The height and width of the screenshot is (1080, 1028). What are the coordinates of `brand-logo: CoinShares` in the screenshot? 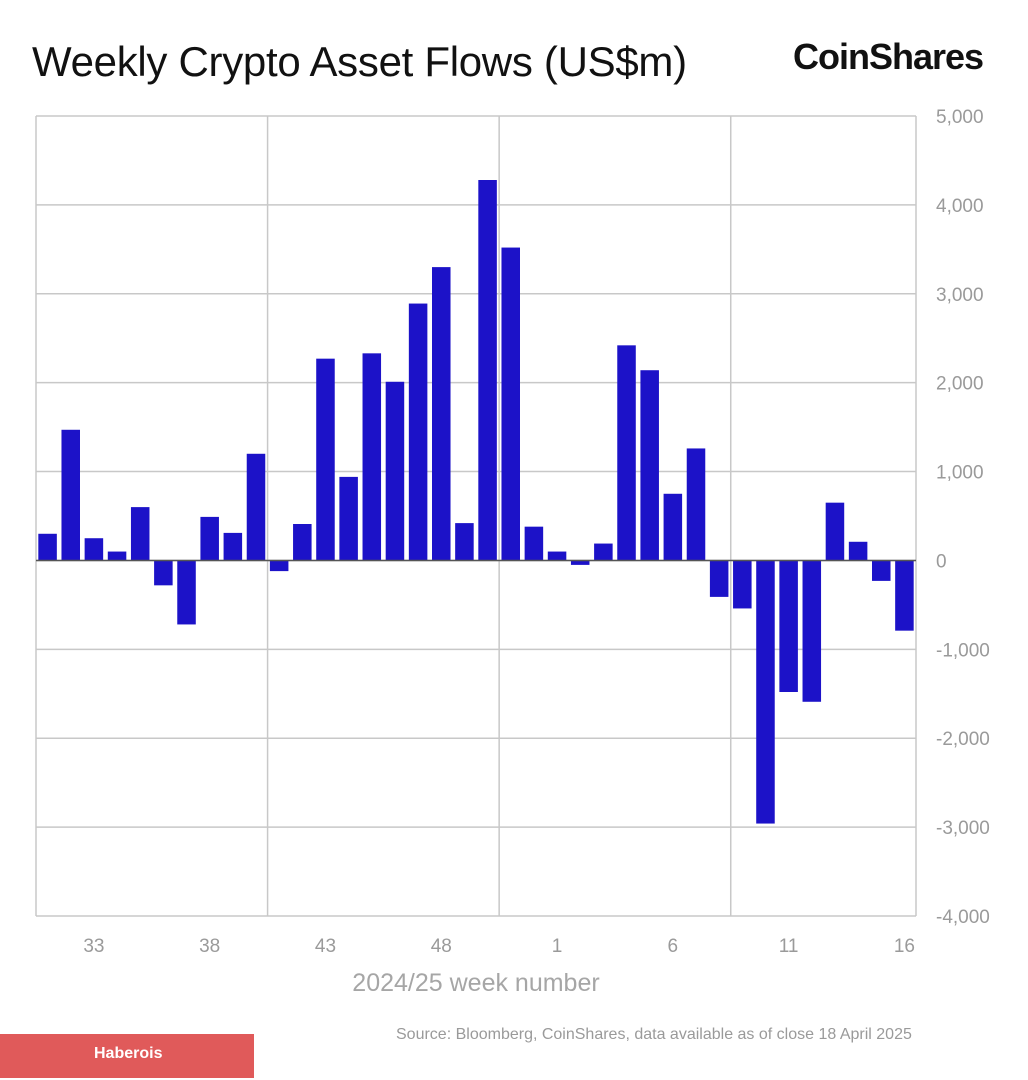 It's located at (888, 56).